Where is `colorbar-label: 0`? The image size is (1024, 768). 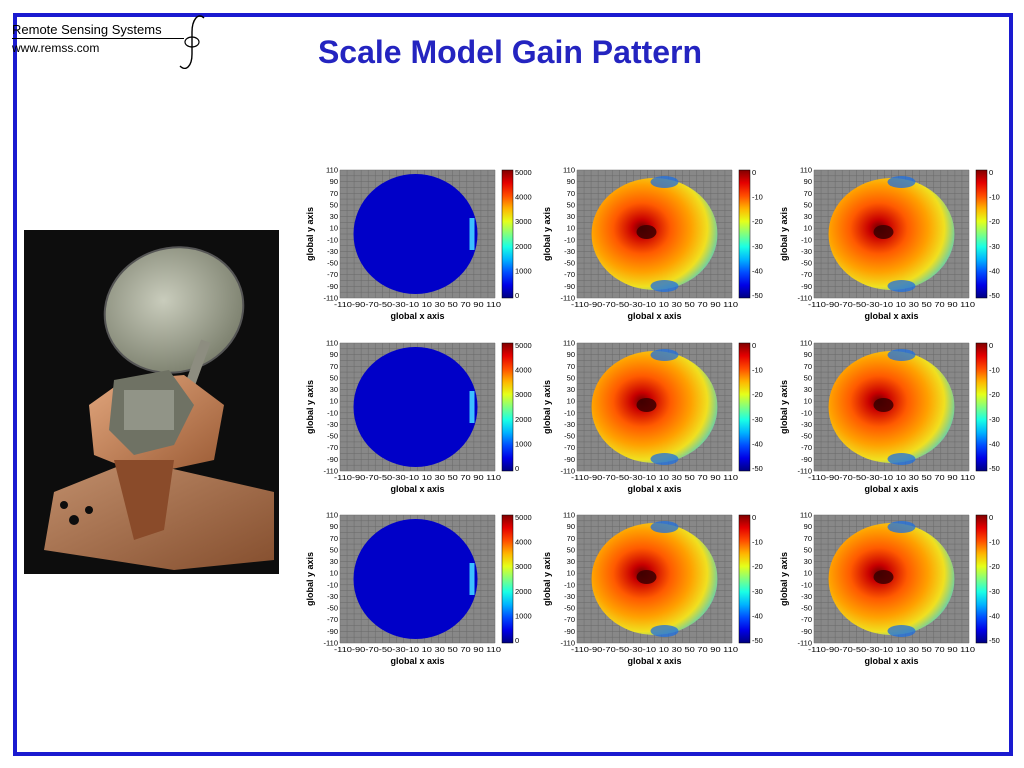
colorbar-label: 0 is located at coordinates (991, 345).